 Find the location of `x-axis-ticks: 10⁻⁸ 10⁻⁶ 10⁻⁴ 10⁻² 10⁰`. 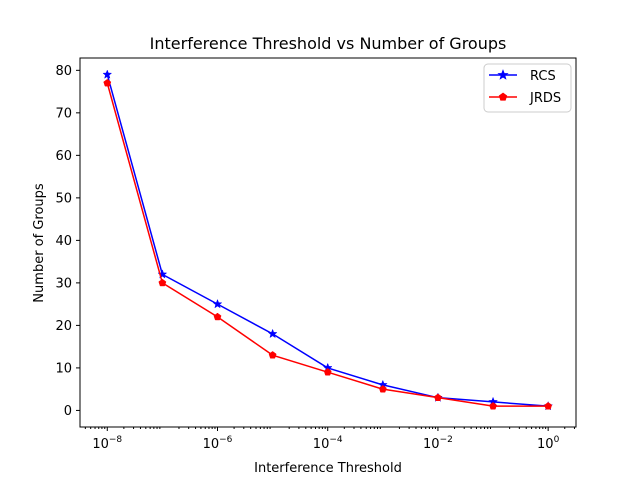

x-axis-ticks: 10⁻⁸ 10⁻⁶ 10⁻⁴ 10⁻² 10⁰ is located at coordinates (329, 439).